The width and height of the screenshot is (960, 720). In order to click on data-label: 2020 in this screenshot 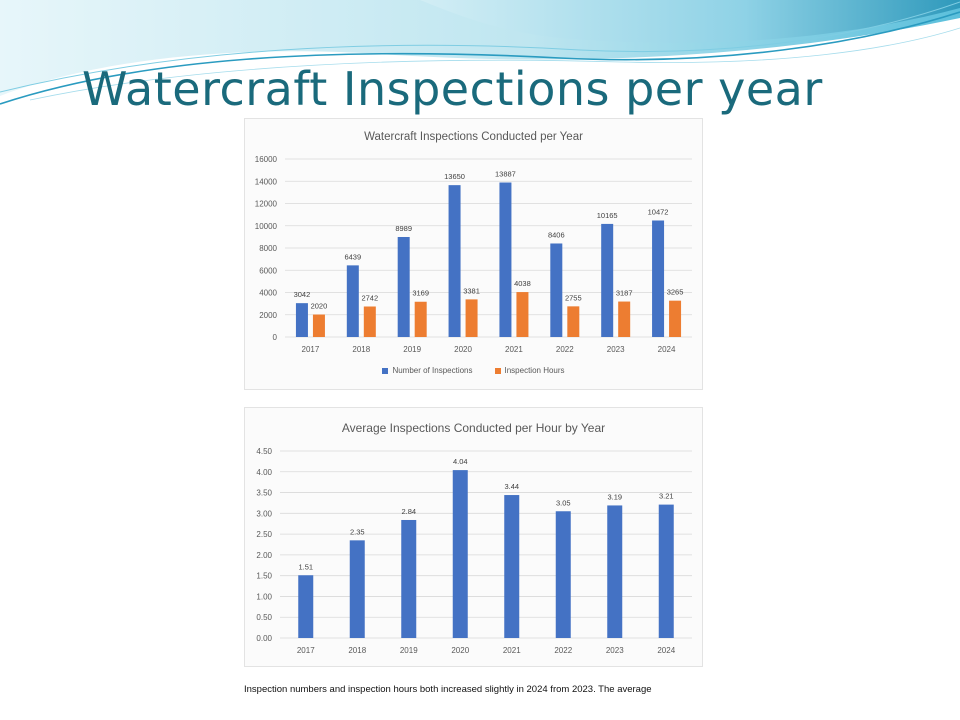, I will do `click(319, 306)`.